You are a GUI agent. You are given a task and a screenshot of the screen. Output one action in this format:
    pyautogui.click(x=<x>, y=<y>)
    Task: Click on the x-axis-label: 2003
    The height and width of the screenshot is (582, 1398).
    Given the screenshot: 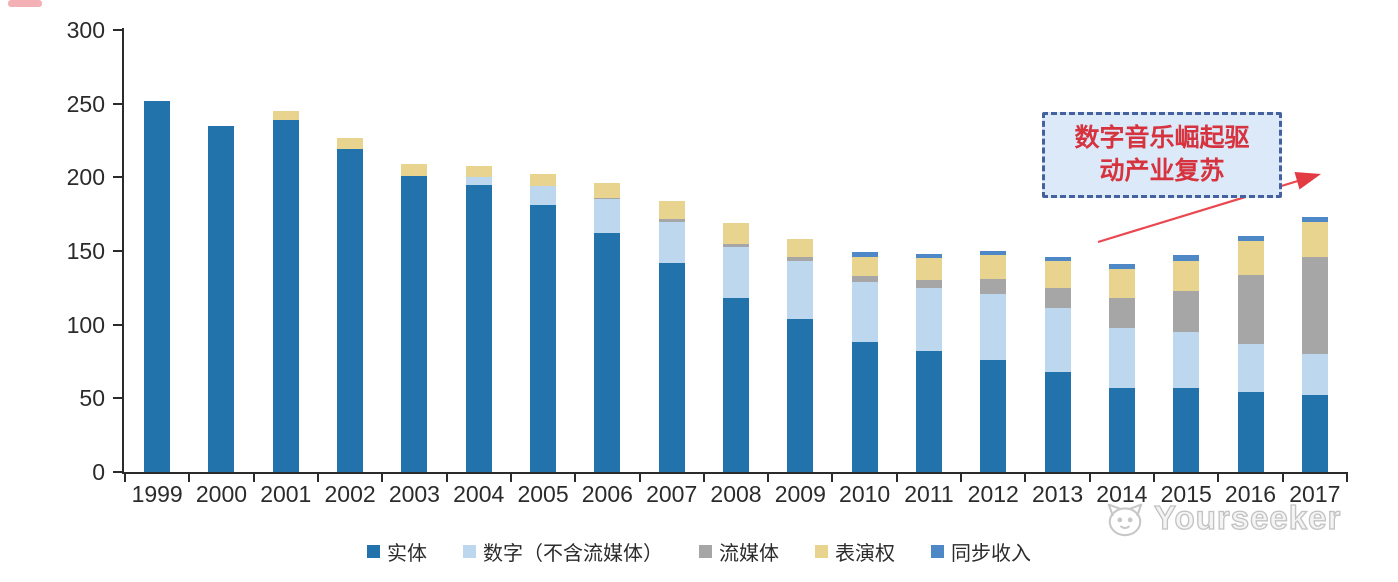 What is the action you would take?
    pyautogui.click(x=414, y=494)
    